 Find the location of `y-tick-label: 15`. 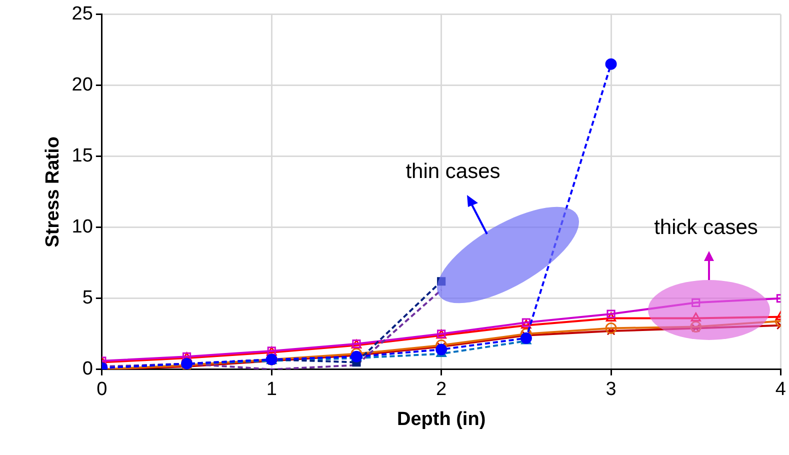

y-tick-label: 15 is located at coordinates (82, 156).